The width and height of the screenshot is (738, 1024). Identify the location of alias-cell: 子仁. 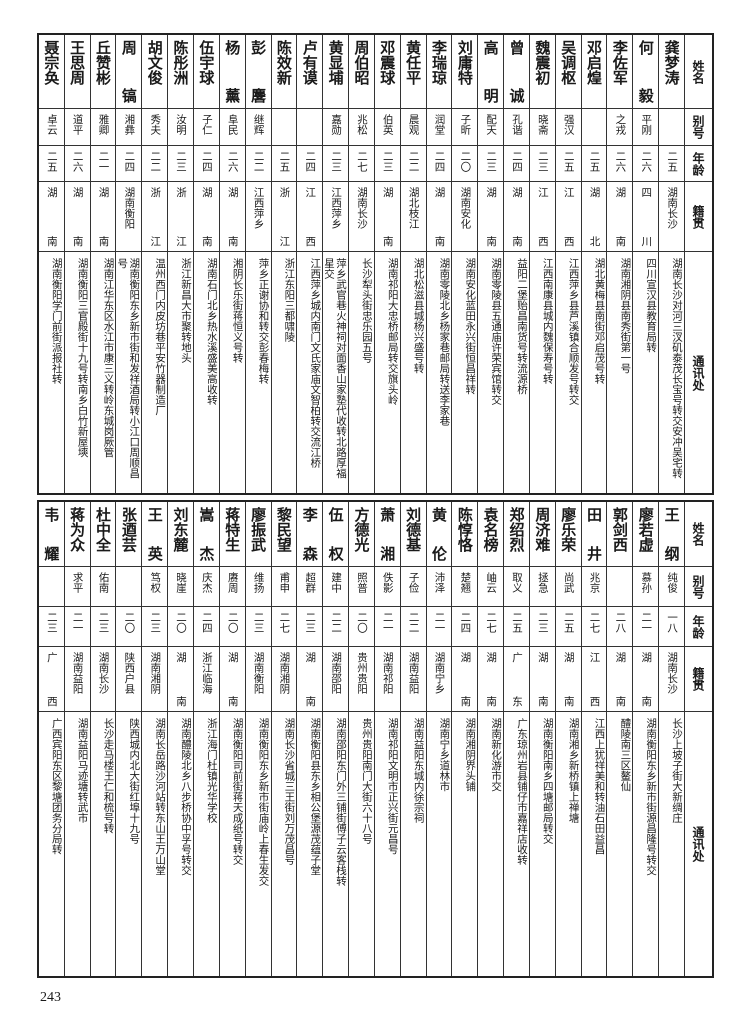
(206, 127).